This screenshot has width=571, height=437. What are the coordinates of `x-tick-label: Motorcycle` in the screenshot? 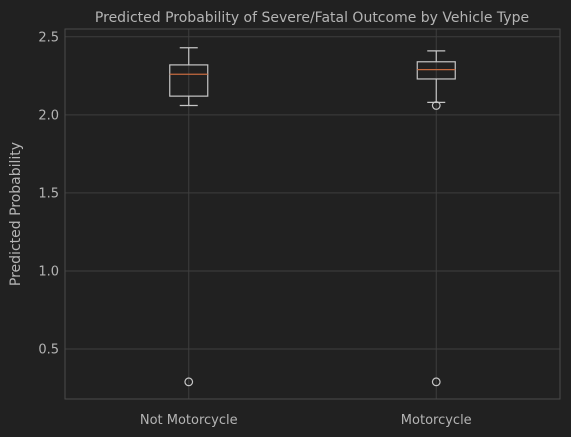 It's located at (436, 420).